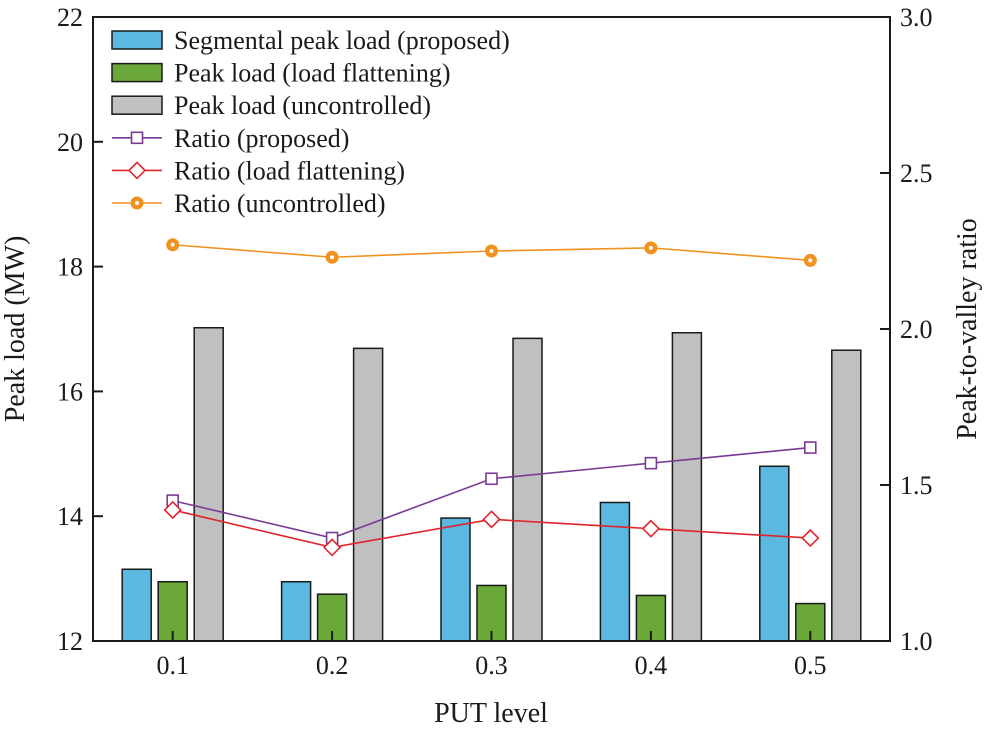 The width and height of the screenshot is (992, 733). I want to click on point-circle-0.3, so click(491, 251).